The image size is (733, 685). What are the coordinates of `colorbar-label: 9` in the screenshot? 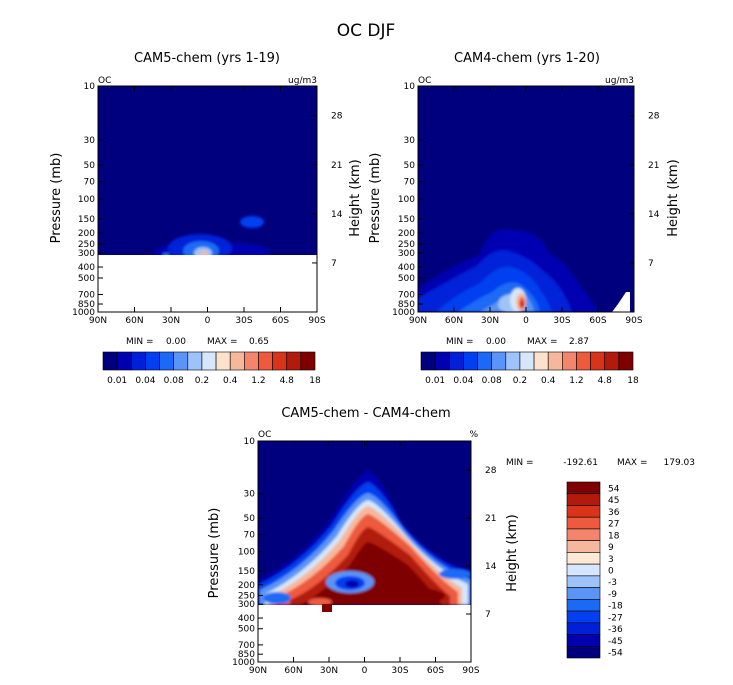 It's located at (611, 548).